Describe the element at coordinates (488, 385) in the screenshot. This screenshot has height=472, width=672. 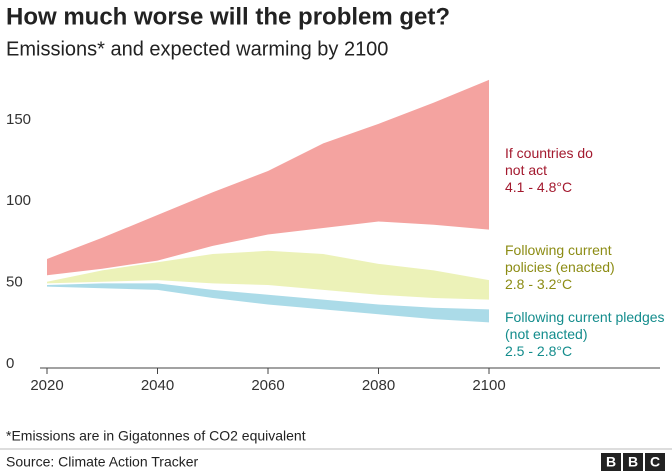
I see `x-tick-label: 2100` at that location.